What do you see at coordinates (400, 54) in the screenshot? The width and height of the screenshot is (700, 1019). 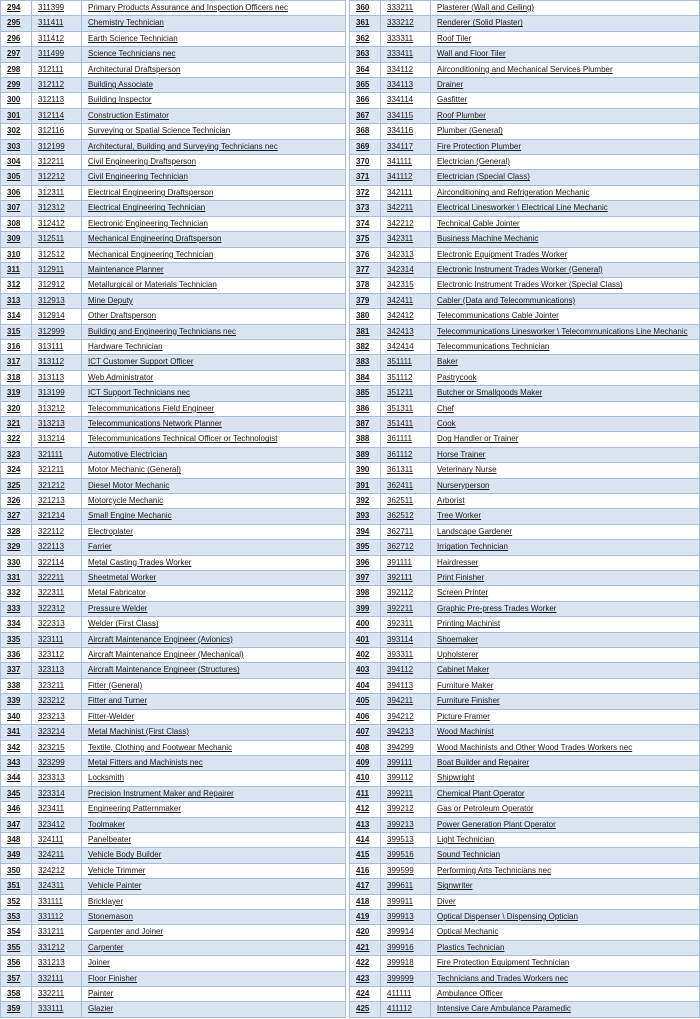 I see `code-link: 333411` at bounding box center [400, 54].